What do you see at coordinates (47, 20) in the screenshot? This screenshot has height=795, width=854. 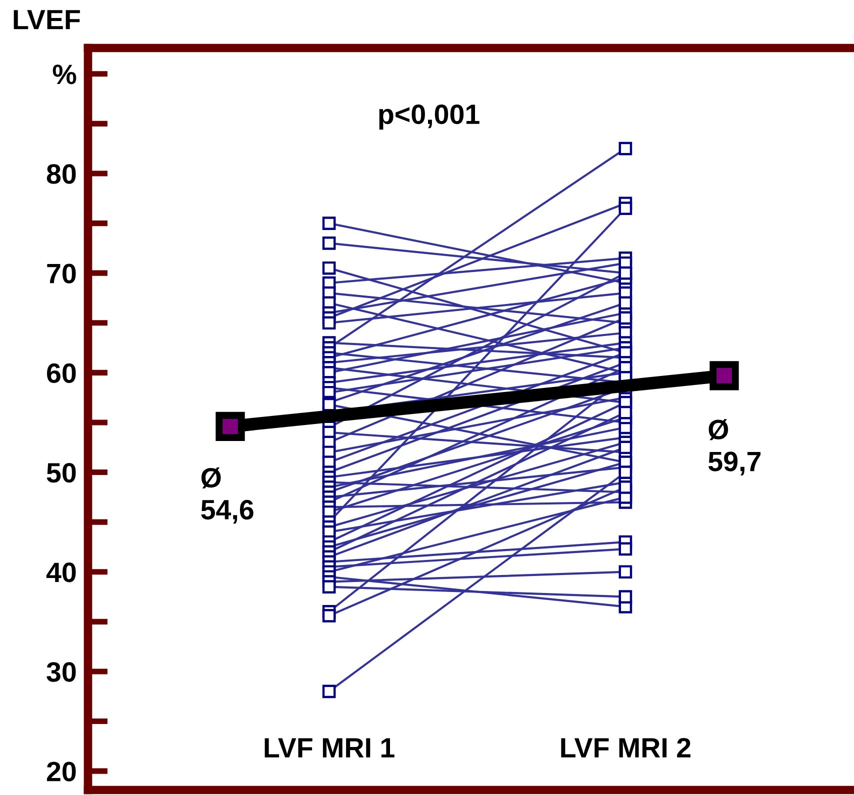 I see `y-axis-title: LVEF` at bounding box center [47, 20].